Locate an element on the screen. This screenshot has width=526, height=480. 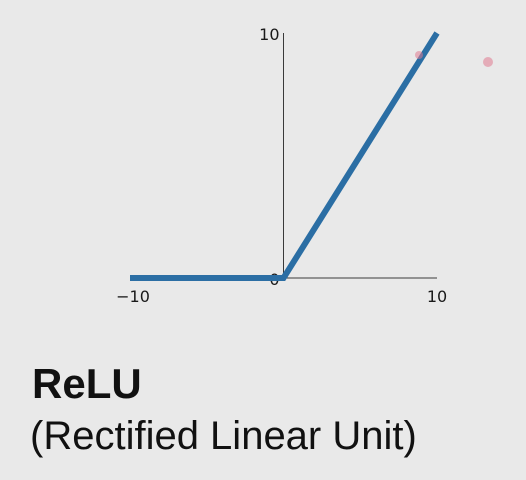
y-tick-label-max: 10 is located at coordinates (269, 34).